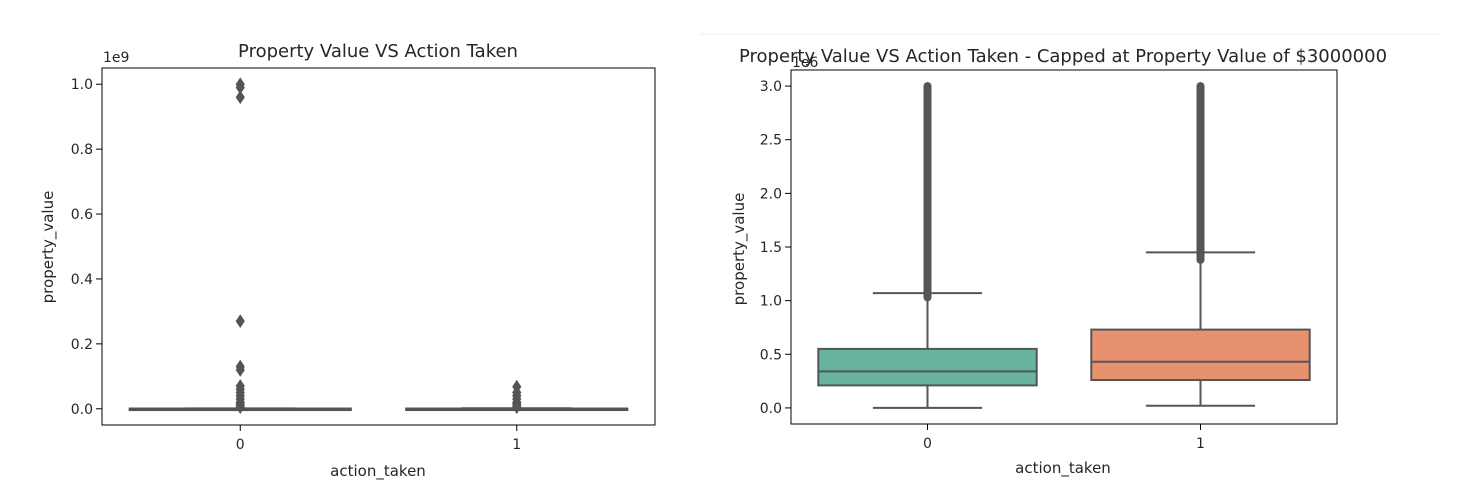 The image size is (1458, 502). Describe the element at coordinates (516, 445) in the screenshot. I see `left-xtick-label: 1` at that location.